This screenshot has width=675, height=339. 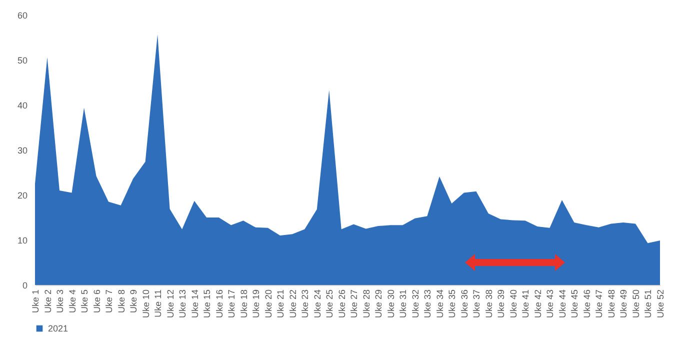 What do you see at coordinates (145, 304) in the screenshot?
I see `x-tick-label: Uke 10` at bounding box center [145, 304].